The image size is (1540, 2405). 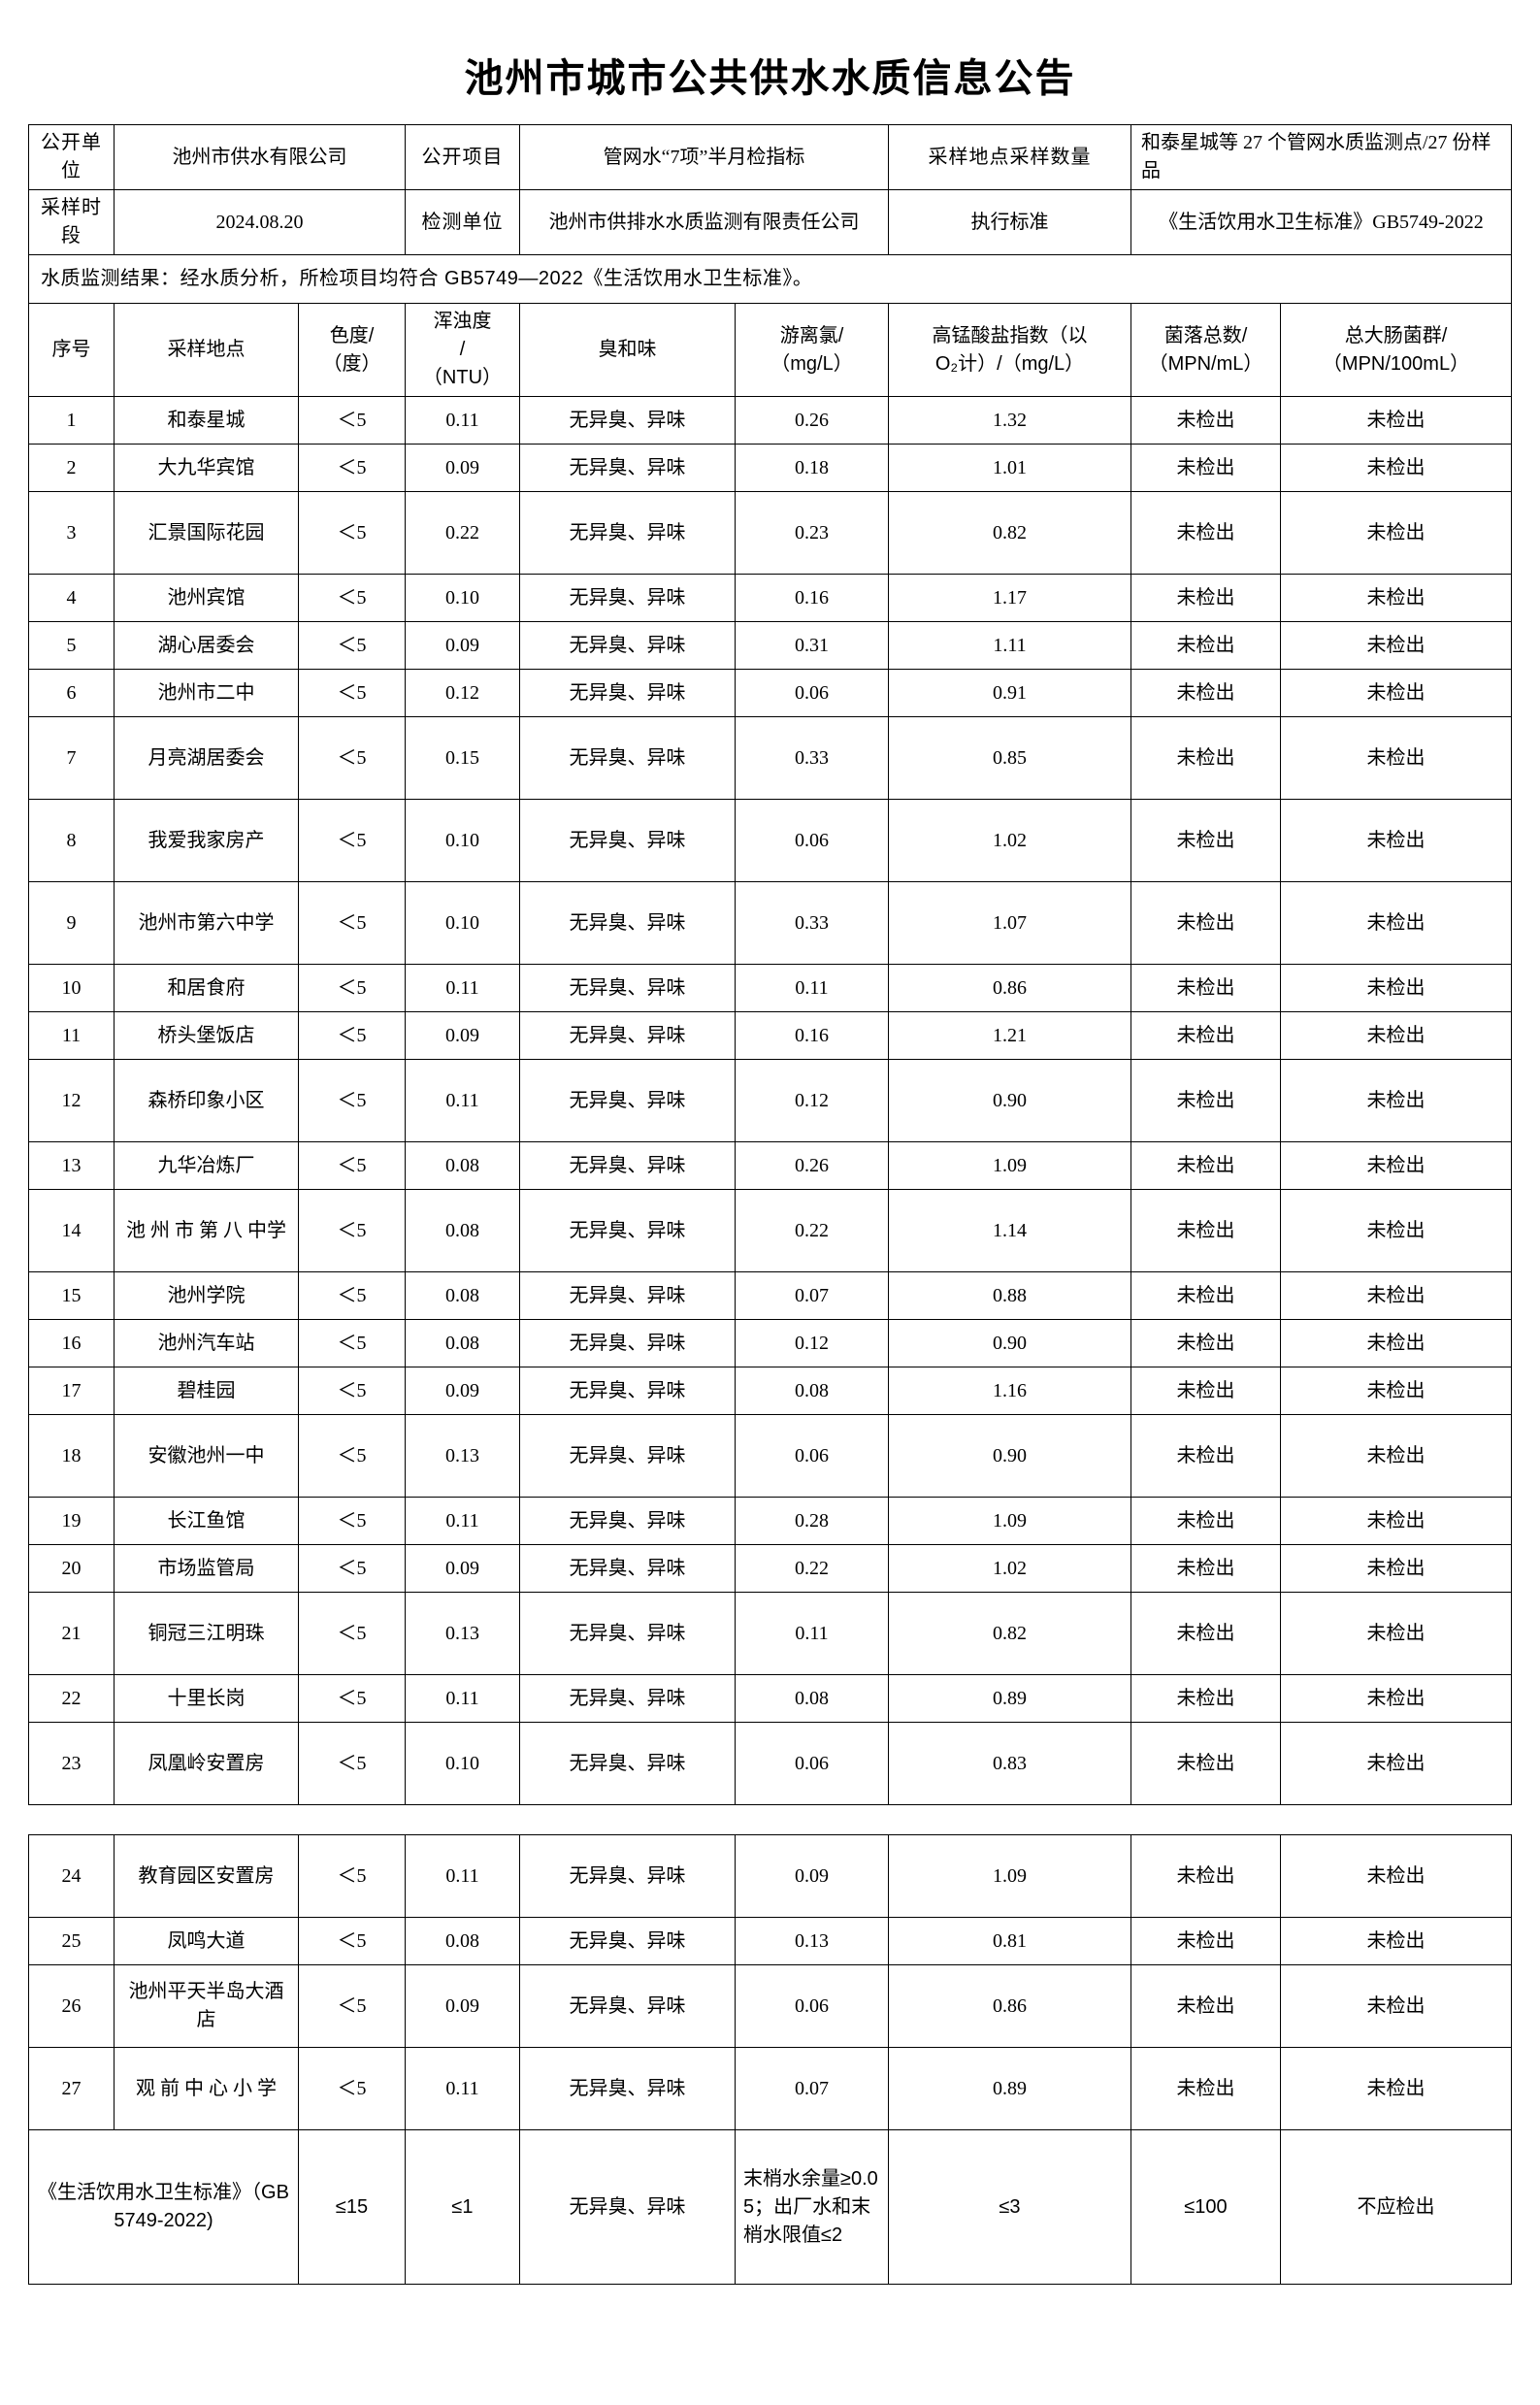 What do you see at coordinates (812, 1568) in the screenshot?
I see `sample-chlorine: 0.22` at bounding box center [812, 1568].